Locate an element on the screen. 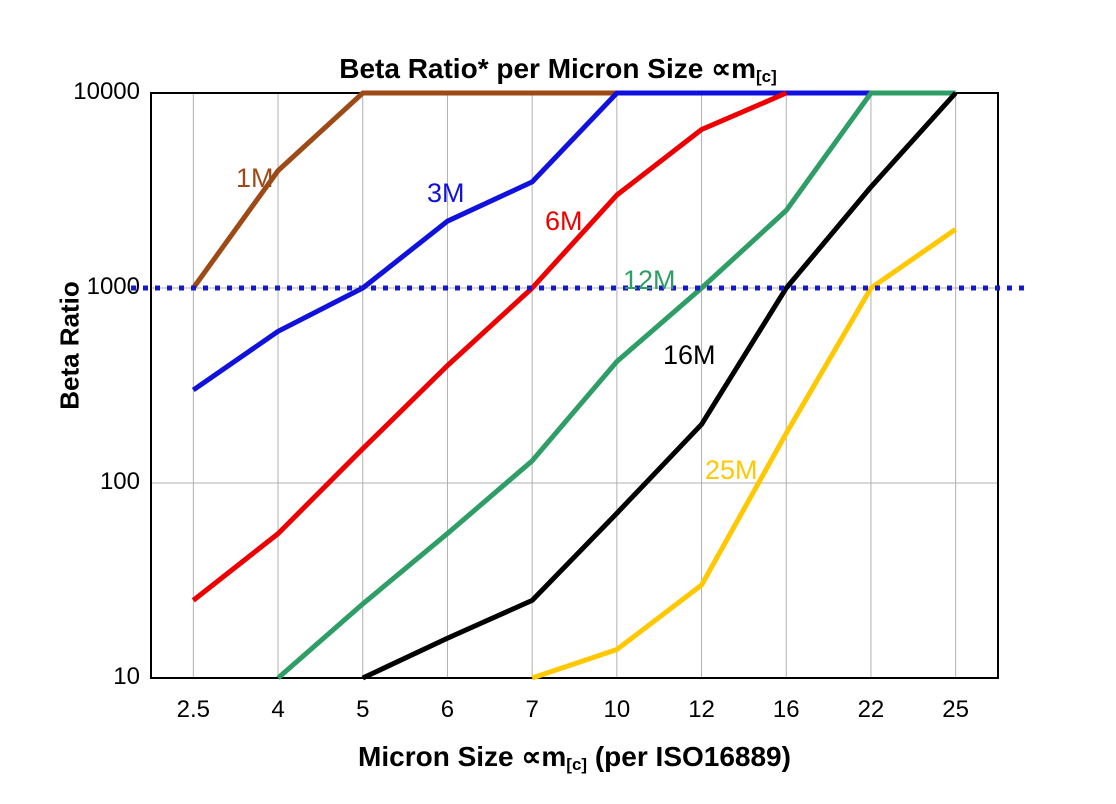  chart-title-subscript: [c] is located at coordinates (766, 76).